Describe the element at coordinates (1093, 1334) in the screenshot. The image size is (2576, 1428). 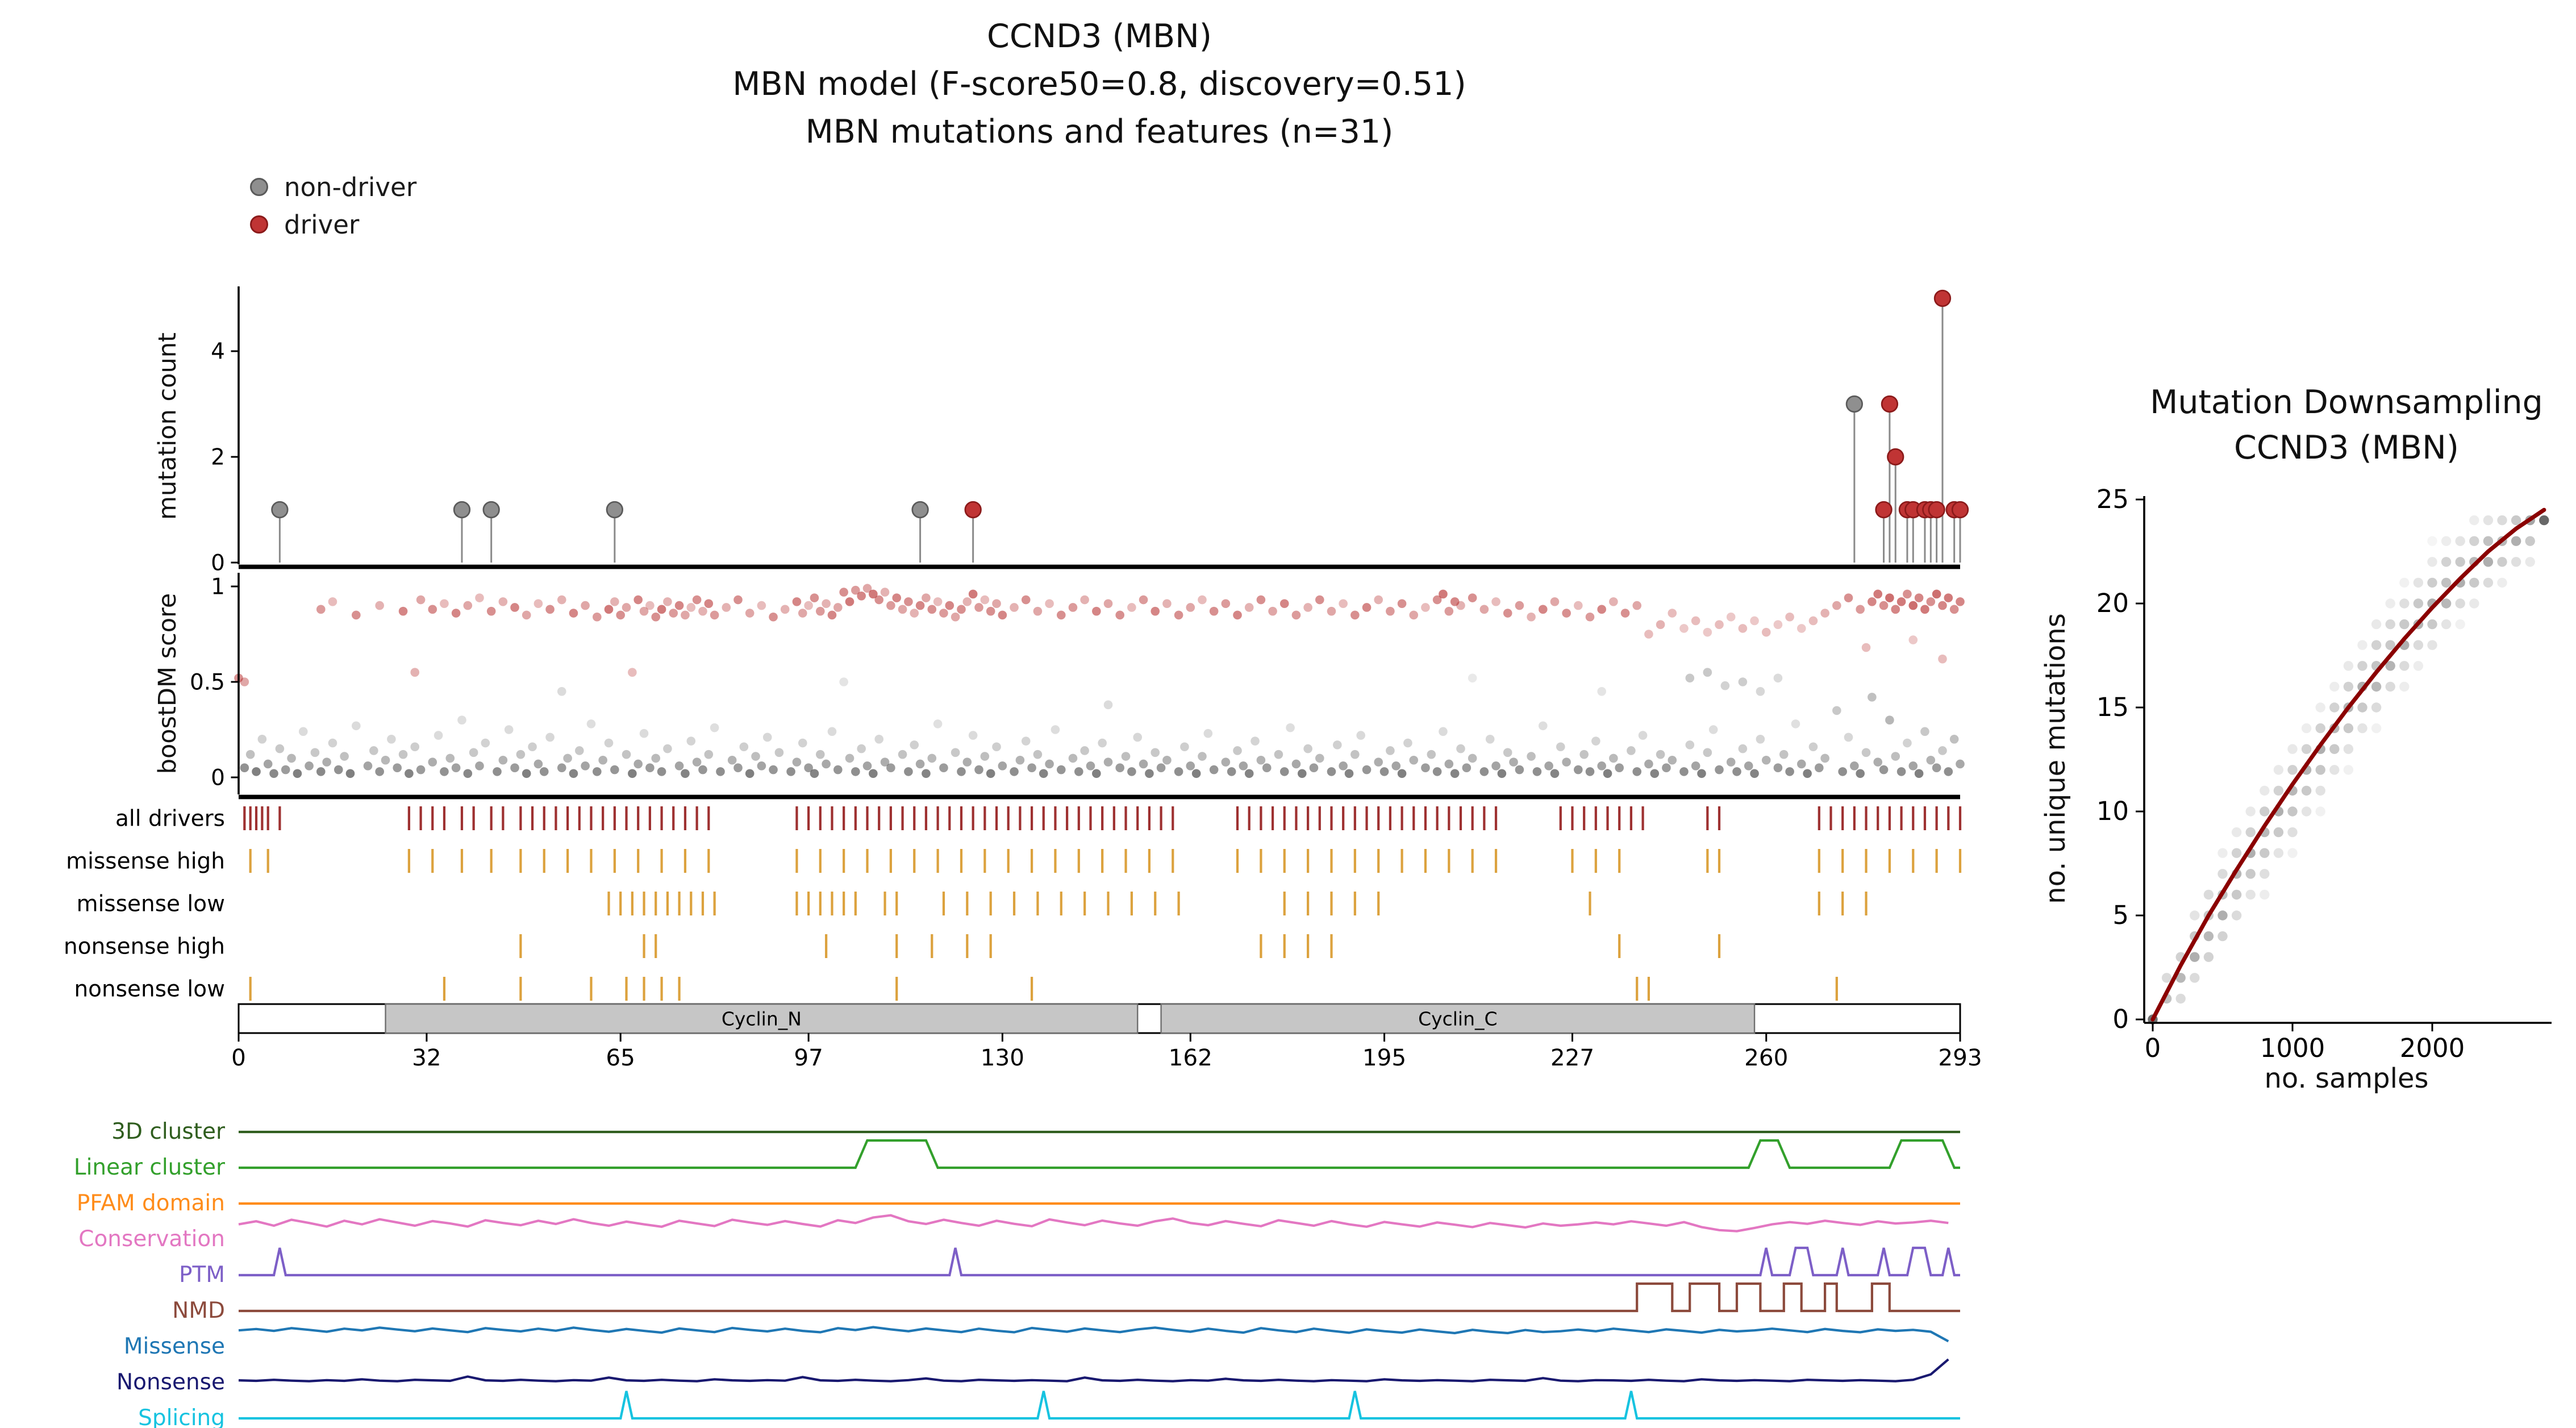
I see `feature-track-line` at that location.